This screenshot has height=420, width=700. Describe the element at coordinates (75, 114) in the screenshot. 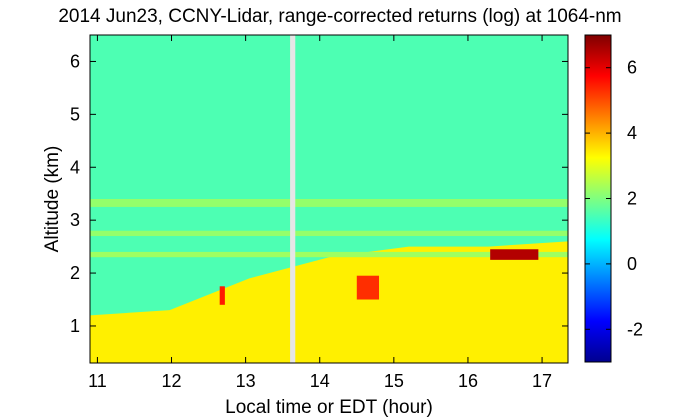

I see `y-tick-label: 5` at that location.